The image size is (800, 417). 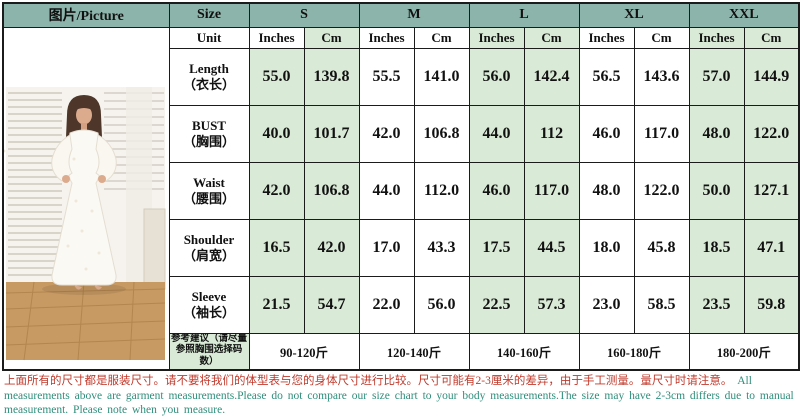 I want to click on measurement-cell: 40.0, so click(x=276, y=133).